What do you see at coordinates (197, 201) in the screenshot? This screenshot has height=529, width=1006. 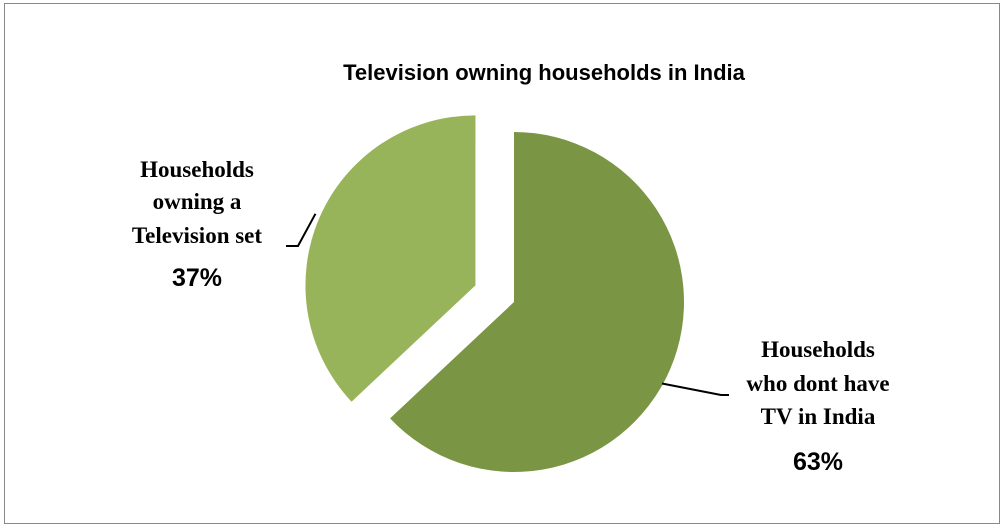 I see `slice-label-owning-line-2: owning a` at bounding box center [197, 201].